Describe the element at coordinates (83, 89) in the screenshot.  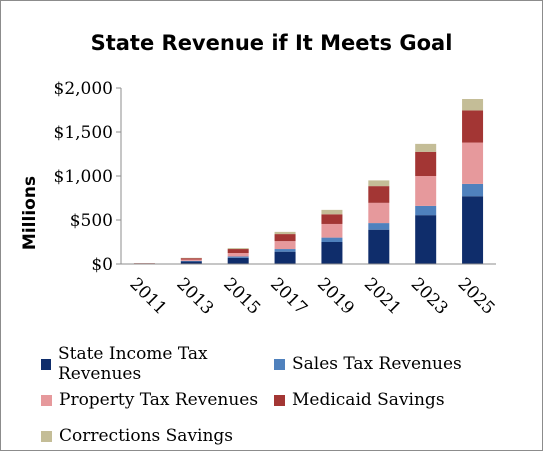
I see `y-tick-label: $2,000` at that location.